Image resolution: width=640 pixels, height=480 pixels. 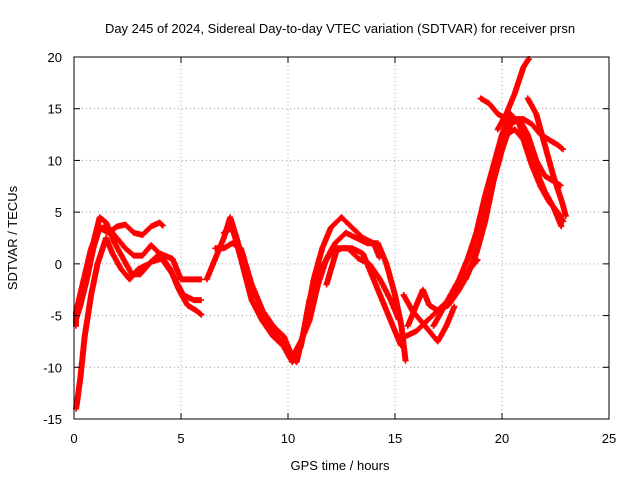 I want to click on y-tick-label: 15, so click(x=55, y=109).